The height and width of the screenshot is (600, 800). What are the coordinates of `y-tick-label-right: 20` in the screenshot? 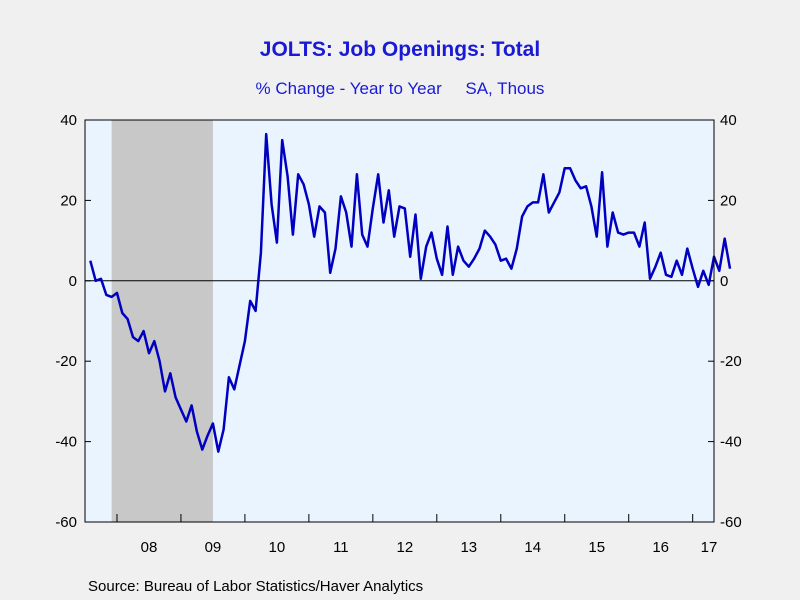 It's located at (728, 200).